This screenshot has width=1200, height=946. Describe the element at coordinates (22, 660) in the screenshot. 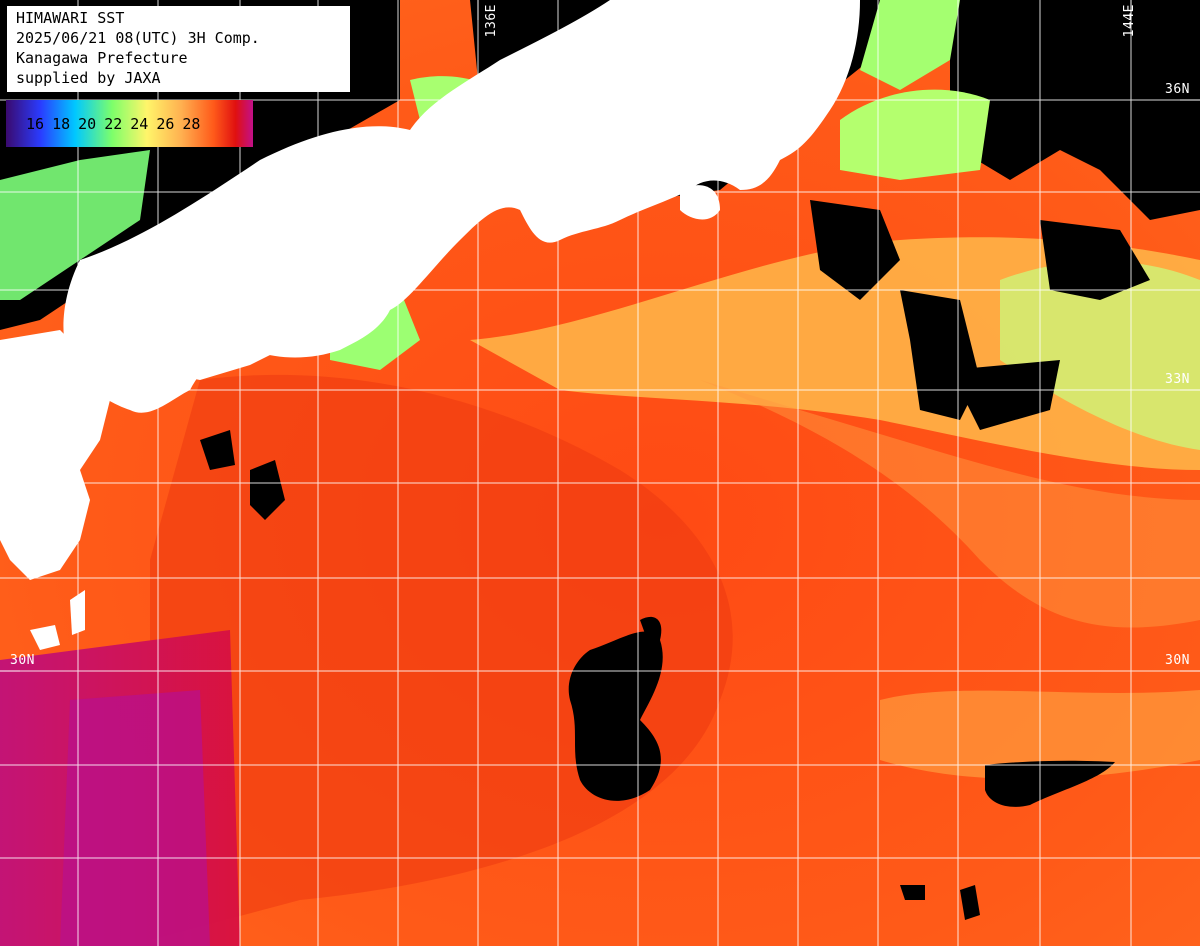

I see `lat-label-30n-left: 30N` at that location.